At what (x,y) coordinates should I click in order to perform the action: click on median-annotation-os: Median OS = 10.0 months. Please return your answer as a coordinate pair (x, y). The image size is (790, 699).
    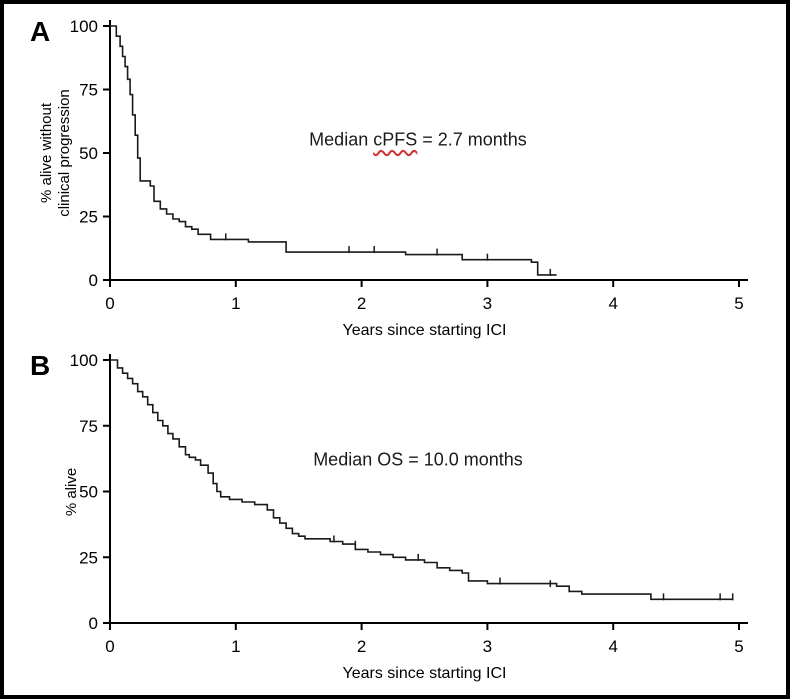
    Looking at the image, I should click on (418, 460).